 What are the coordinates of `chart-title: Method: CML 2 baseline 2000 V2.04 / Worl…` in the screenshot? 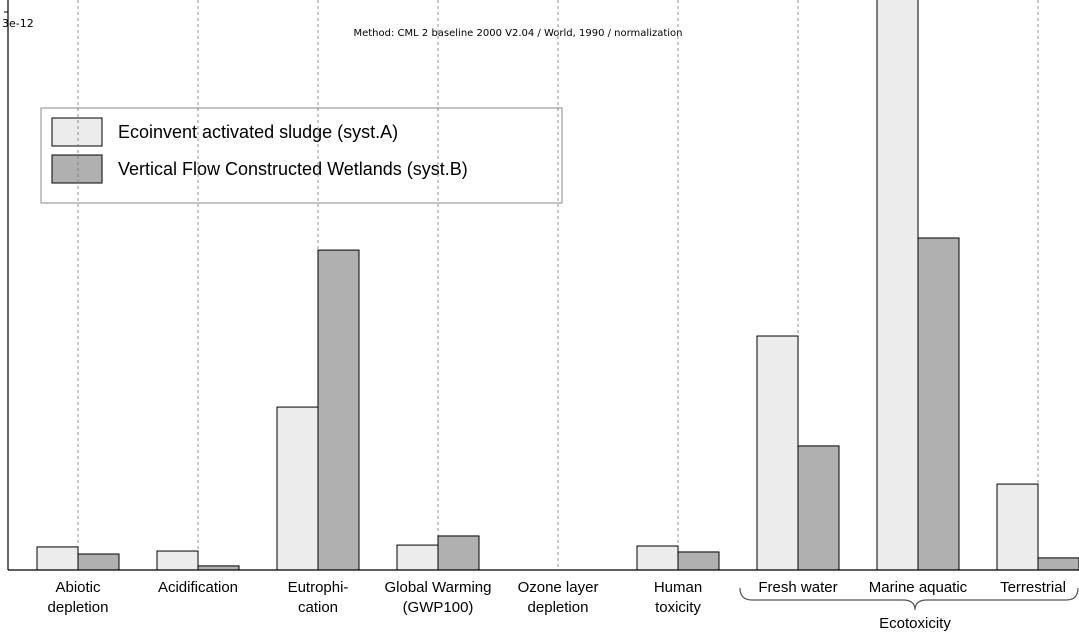 It's located at (517, 33).